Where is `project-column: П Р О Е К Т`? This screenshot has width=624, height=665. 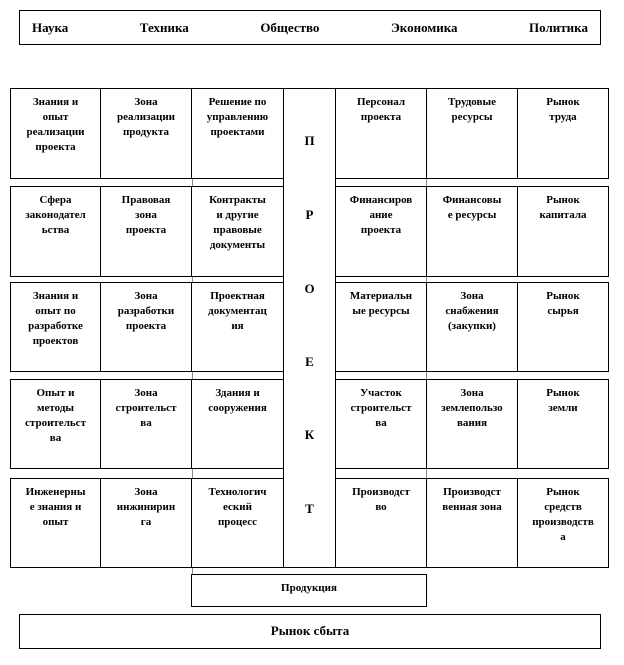
project-column: П Р О Е К Т is located at coordinates (309, 328).